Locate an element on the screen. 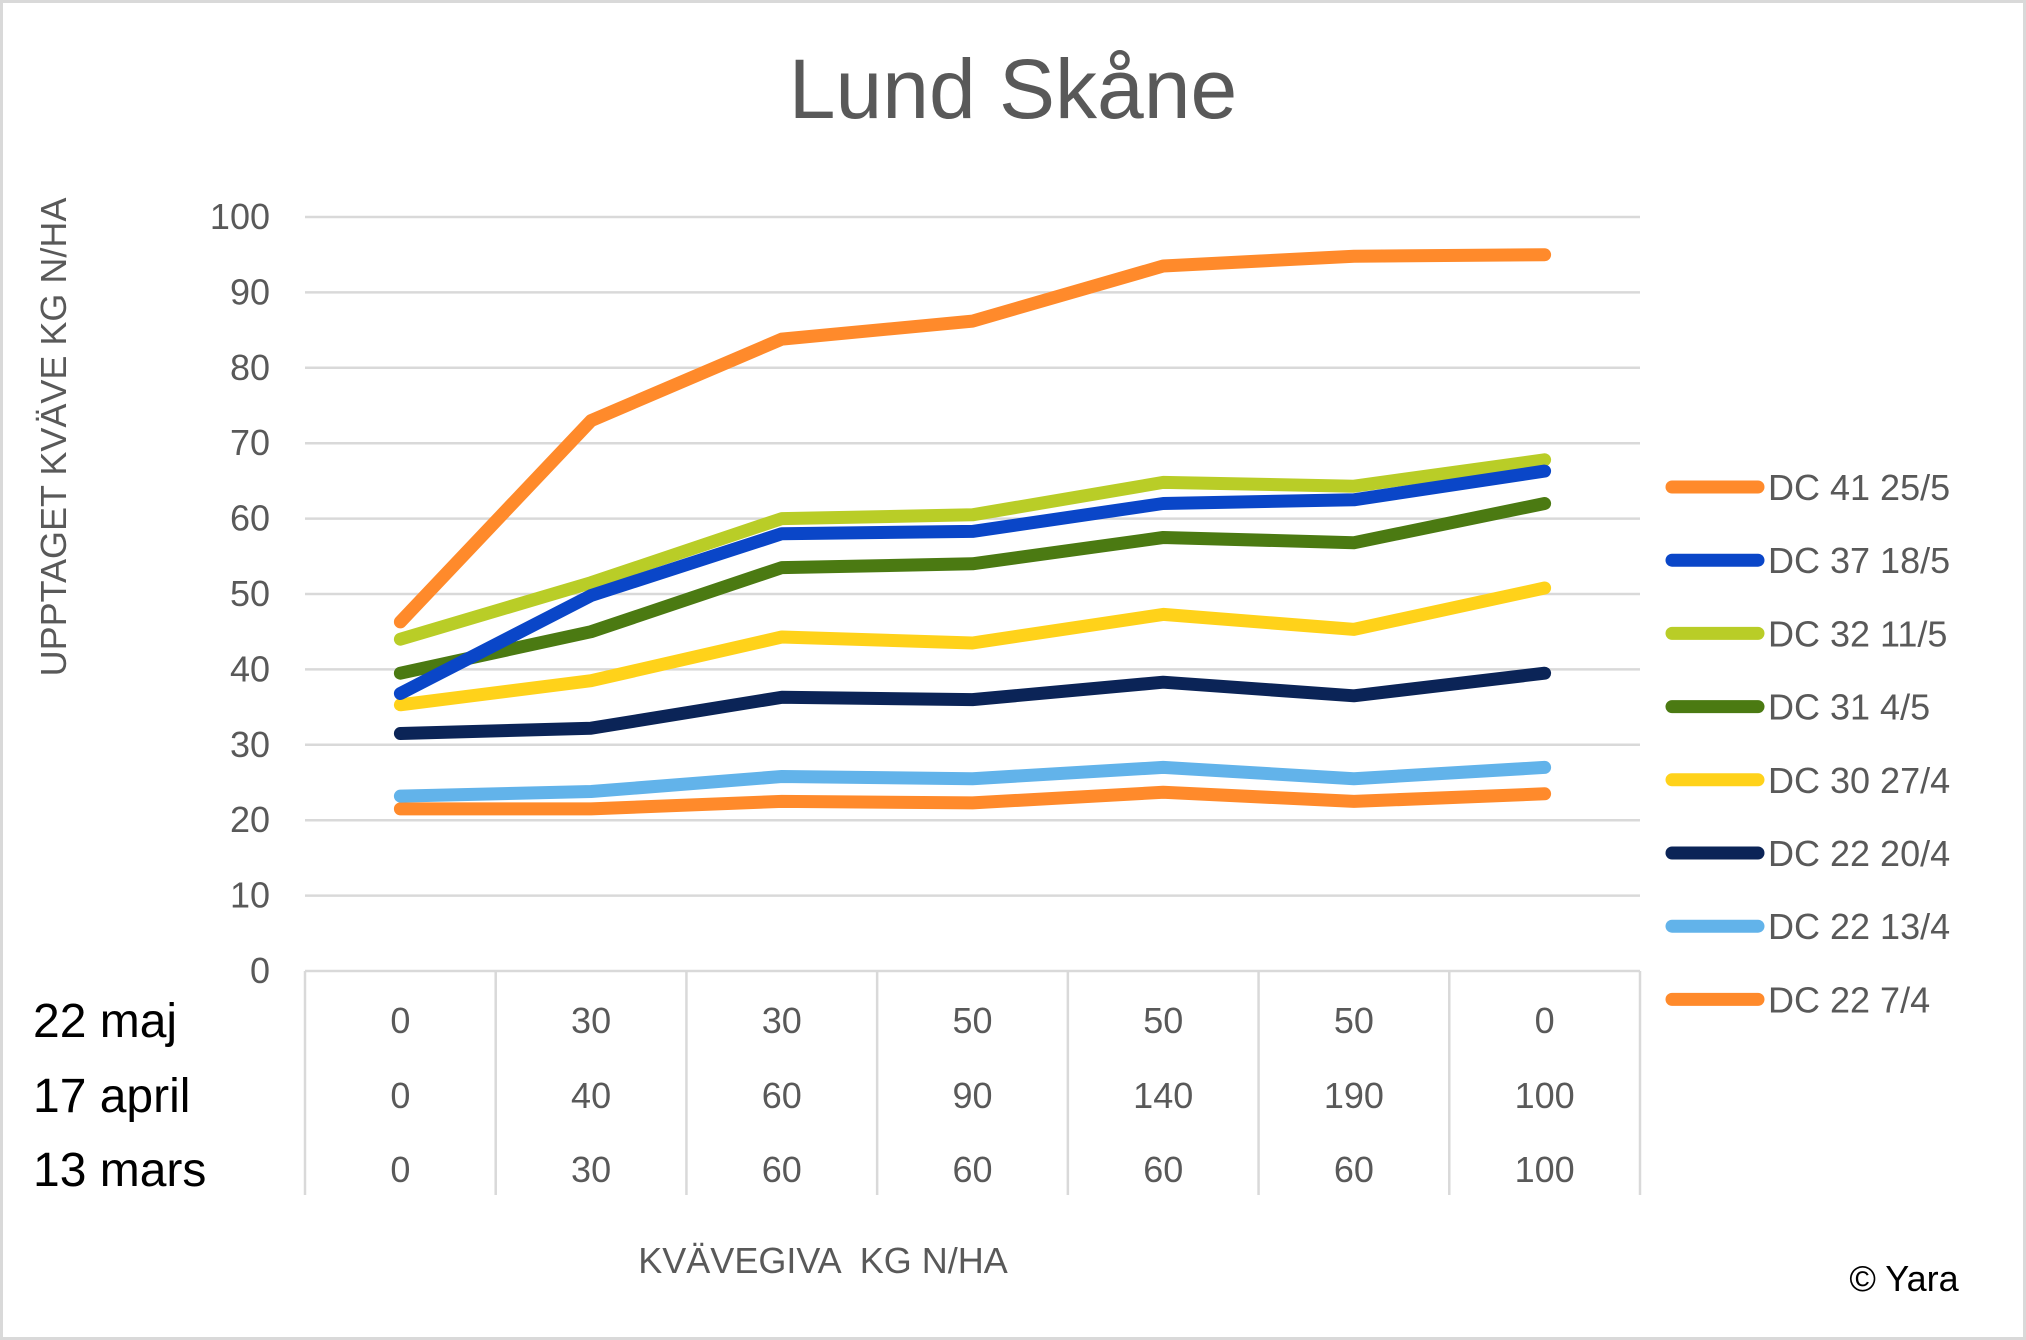 The height and width of the screenshot is (1340, 2026). legend-label: DC 31 4/5 is located at coordinates (1849, 707).